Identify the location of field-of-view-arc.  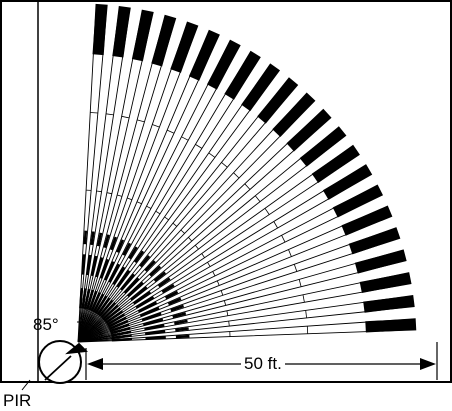
(89, 329).